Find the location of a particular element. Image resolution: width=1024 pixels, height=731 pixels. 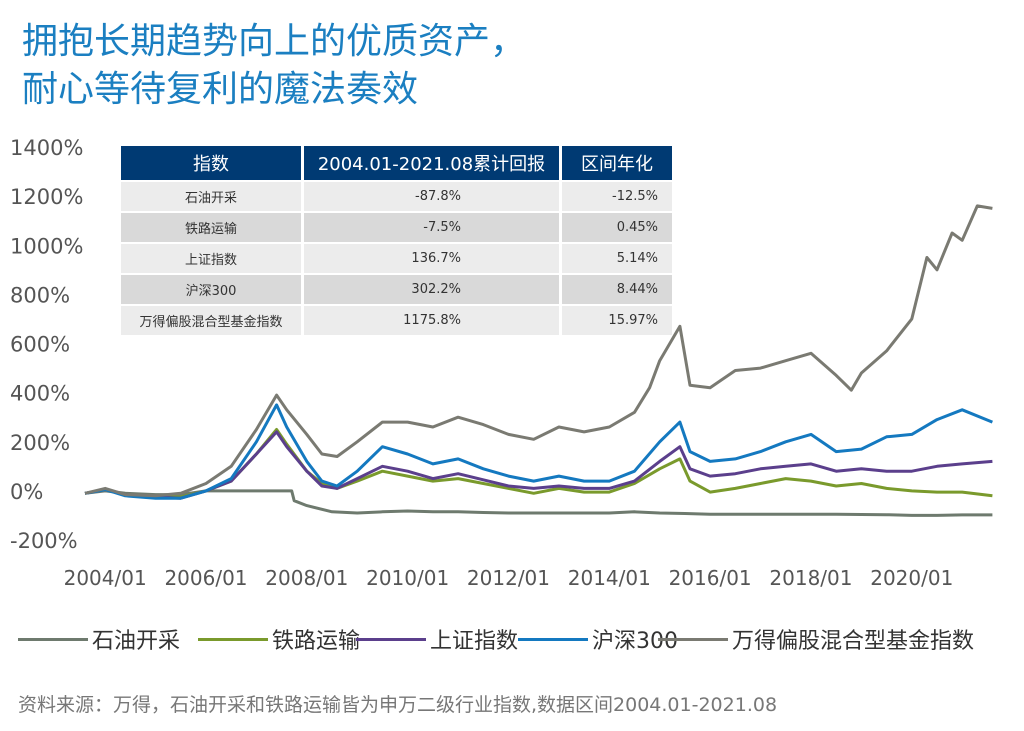

x-tick-label: 2014/01 is located at coordinates (609, 578).